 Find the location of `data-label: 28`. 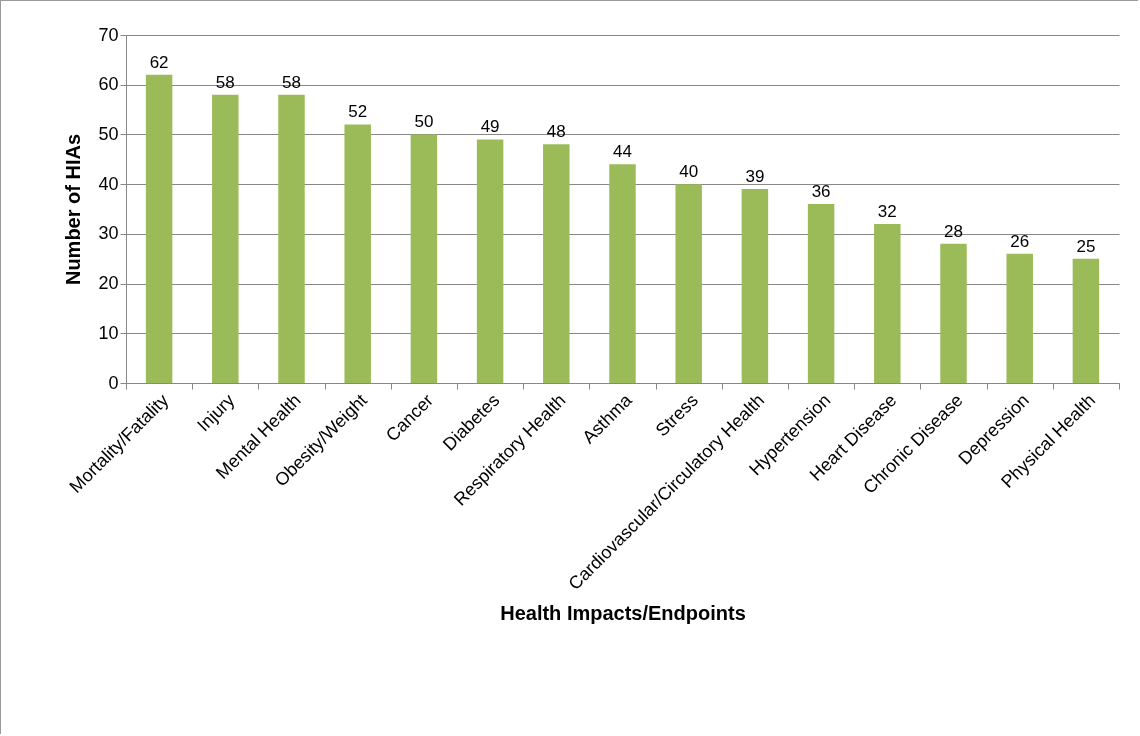

data-label: 28 is located at coordinates (953, 231).